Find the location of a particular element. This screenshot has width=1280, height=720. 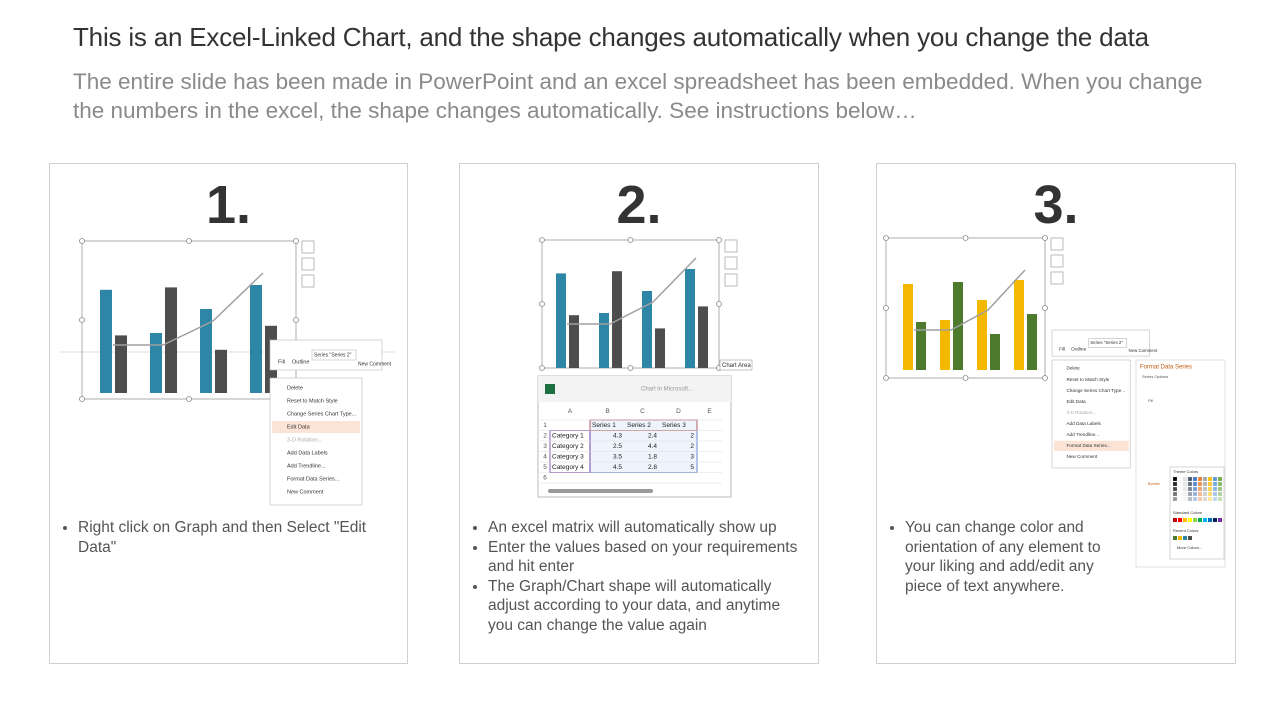

label: New Comment is located at coordinates (1081, 456).